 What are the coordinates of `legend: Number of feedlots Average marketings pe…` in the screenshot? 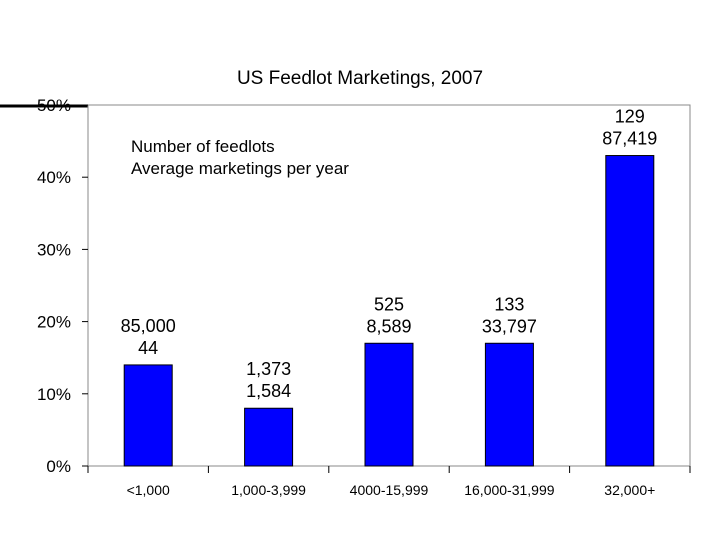 It's located at (240, 157).